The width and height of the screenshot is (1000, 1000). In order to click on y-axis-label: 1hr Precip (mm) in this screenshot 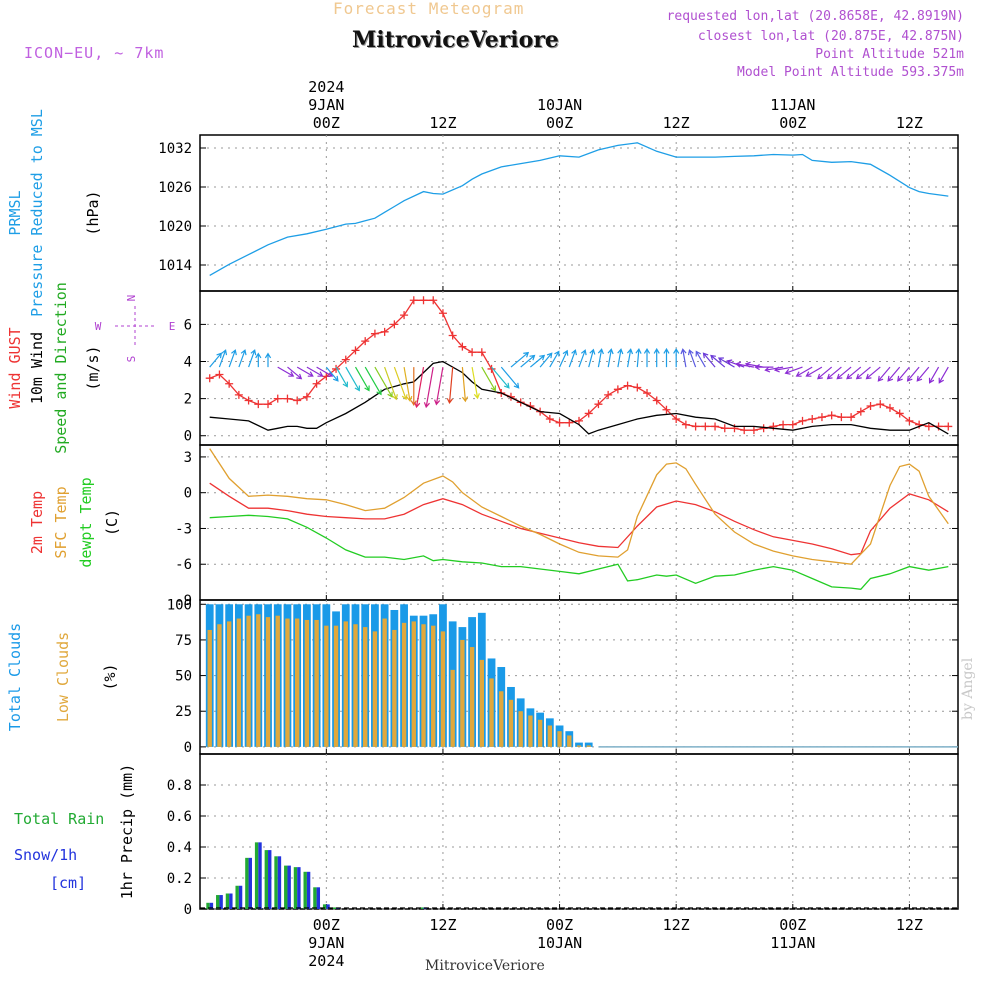, I will do `click(127, 831)`.